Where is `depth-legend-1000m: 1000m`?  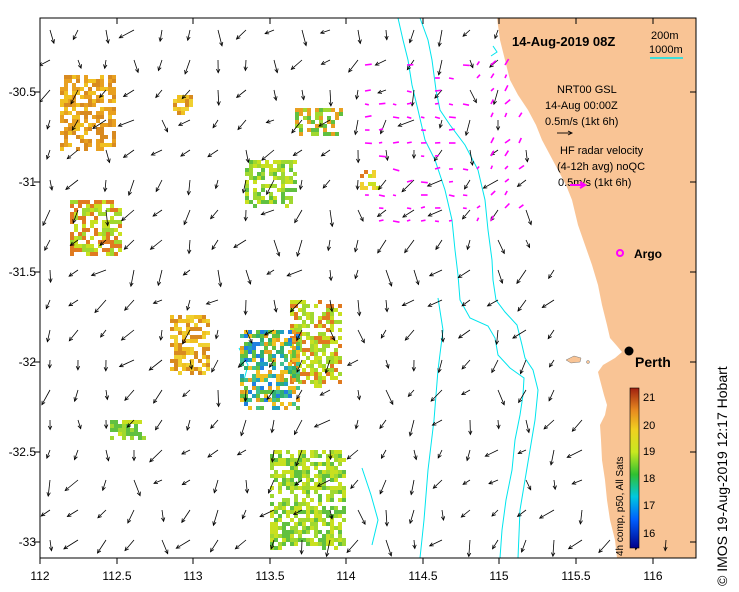 depth-legend-1000m: 1000m is located at coordinates (666, 50).